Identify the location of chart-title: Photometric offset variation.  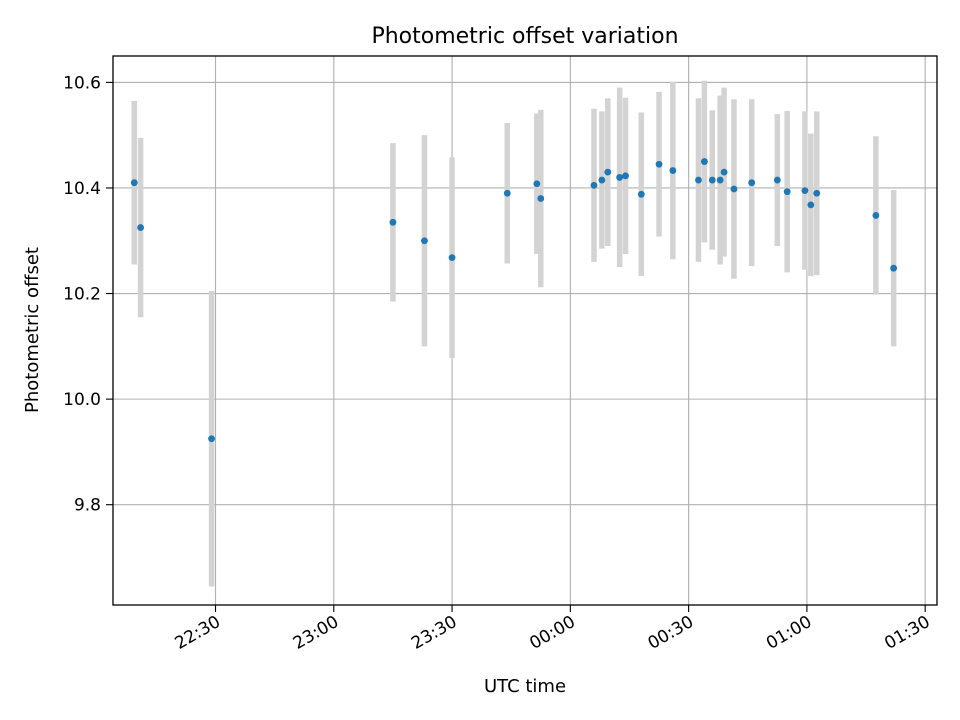
(524, 36).